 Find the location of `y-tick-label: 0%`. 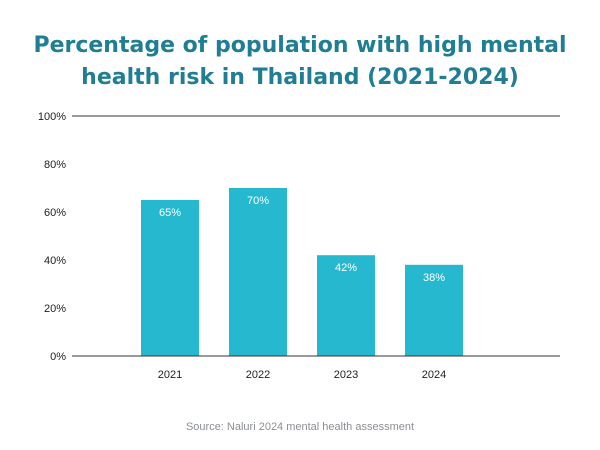

y-tick-label: 0% is located at coordinates (58, 357).